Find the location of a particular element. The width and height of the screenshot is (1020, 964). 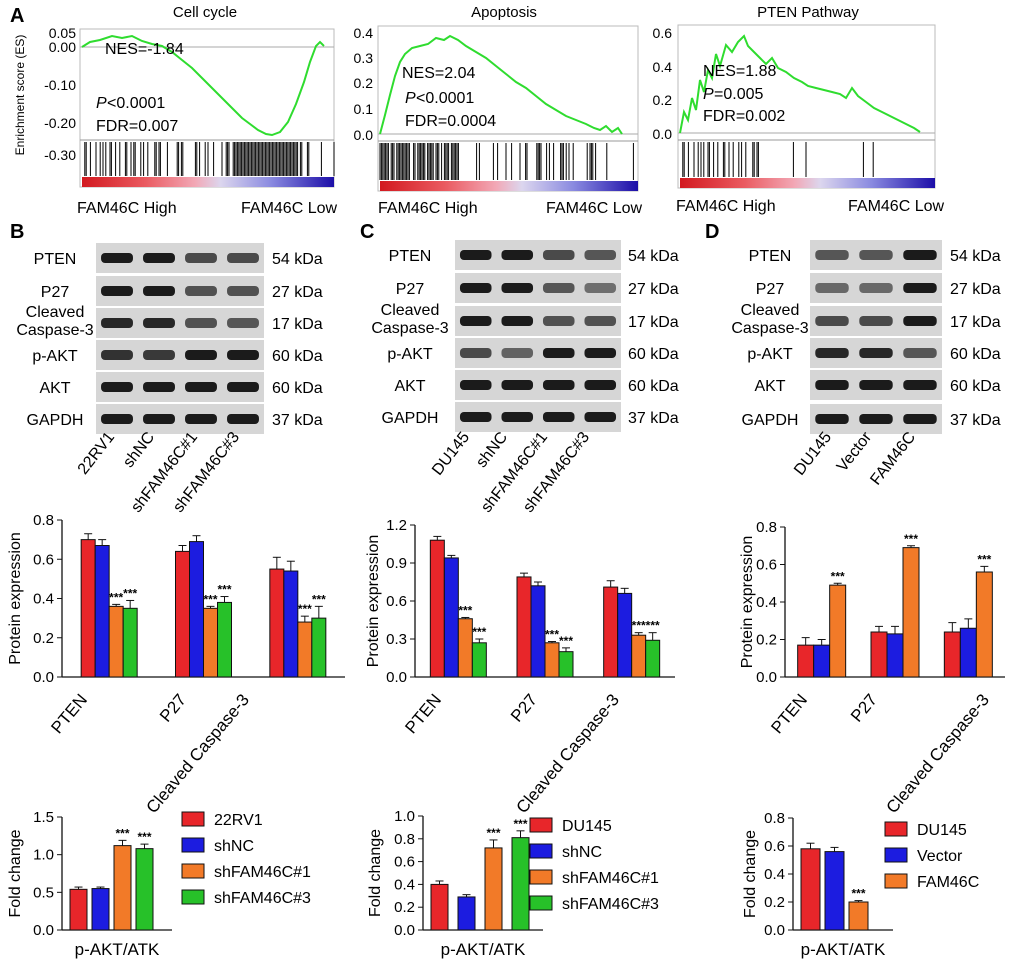

category-label: p-AKT/ATK is located at coordinates (483, 949).